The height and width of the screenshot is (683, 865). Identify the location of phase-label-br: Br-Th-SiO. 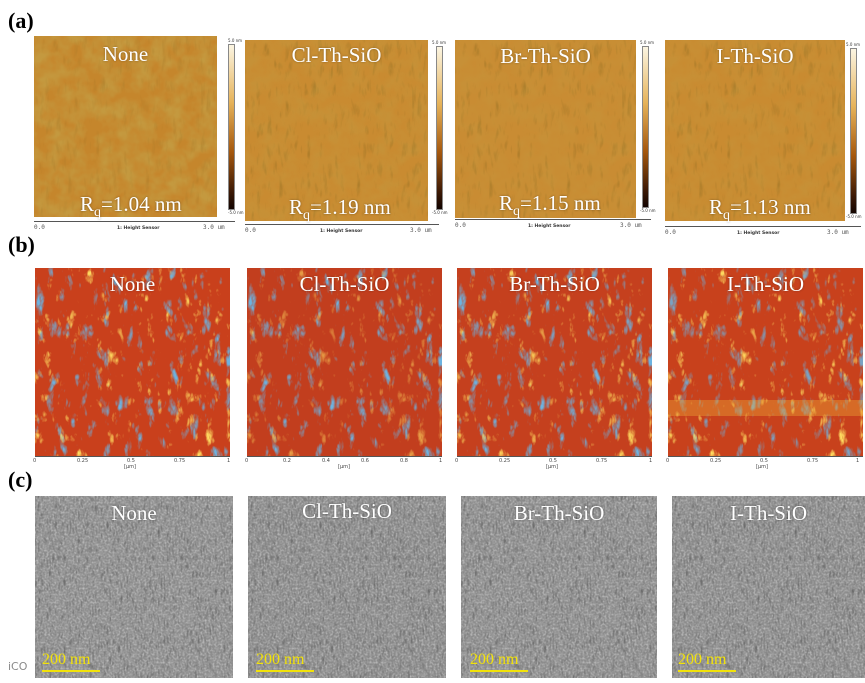
(554, 284).